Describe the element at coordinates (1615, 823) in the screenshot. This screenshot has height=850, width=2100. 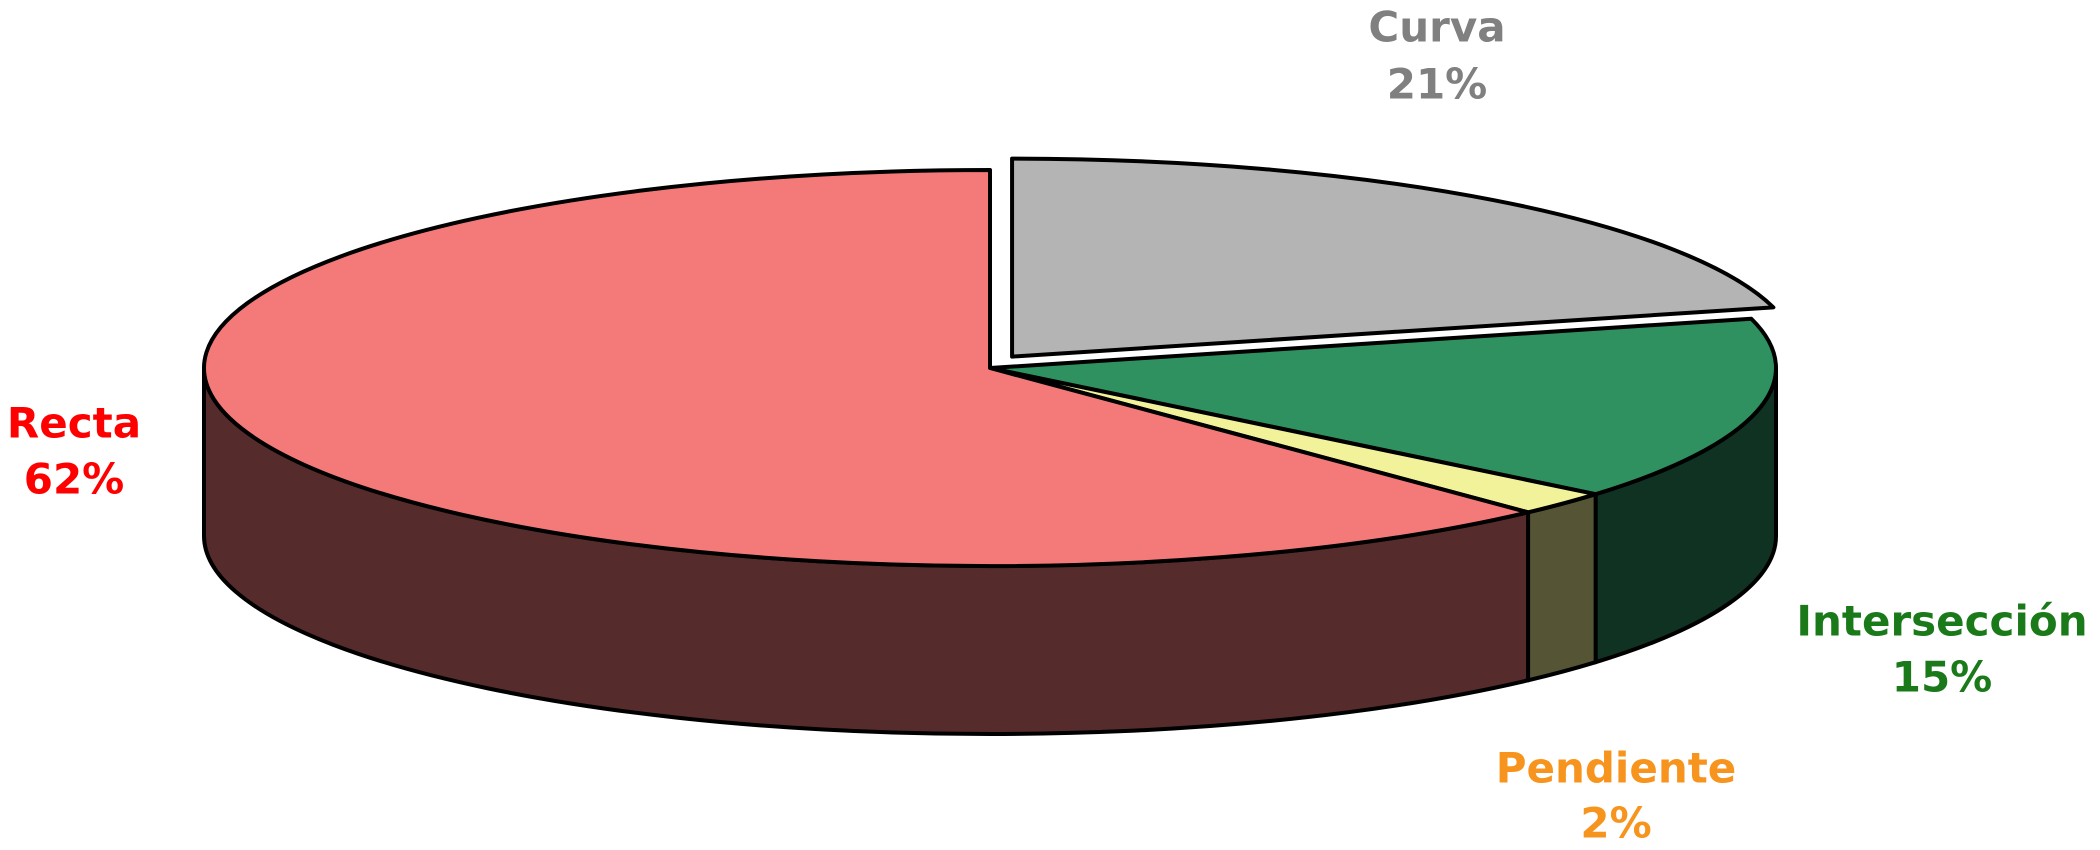
I see `slice-value-label: 2%` at that location.